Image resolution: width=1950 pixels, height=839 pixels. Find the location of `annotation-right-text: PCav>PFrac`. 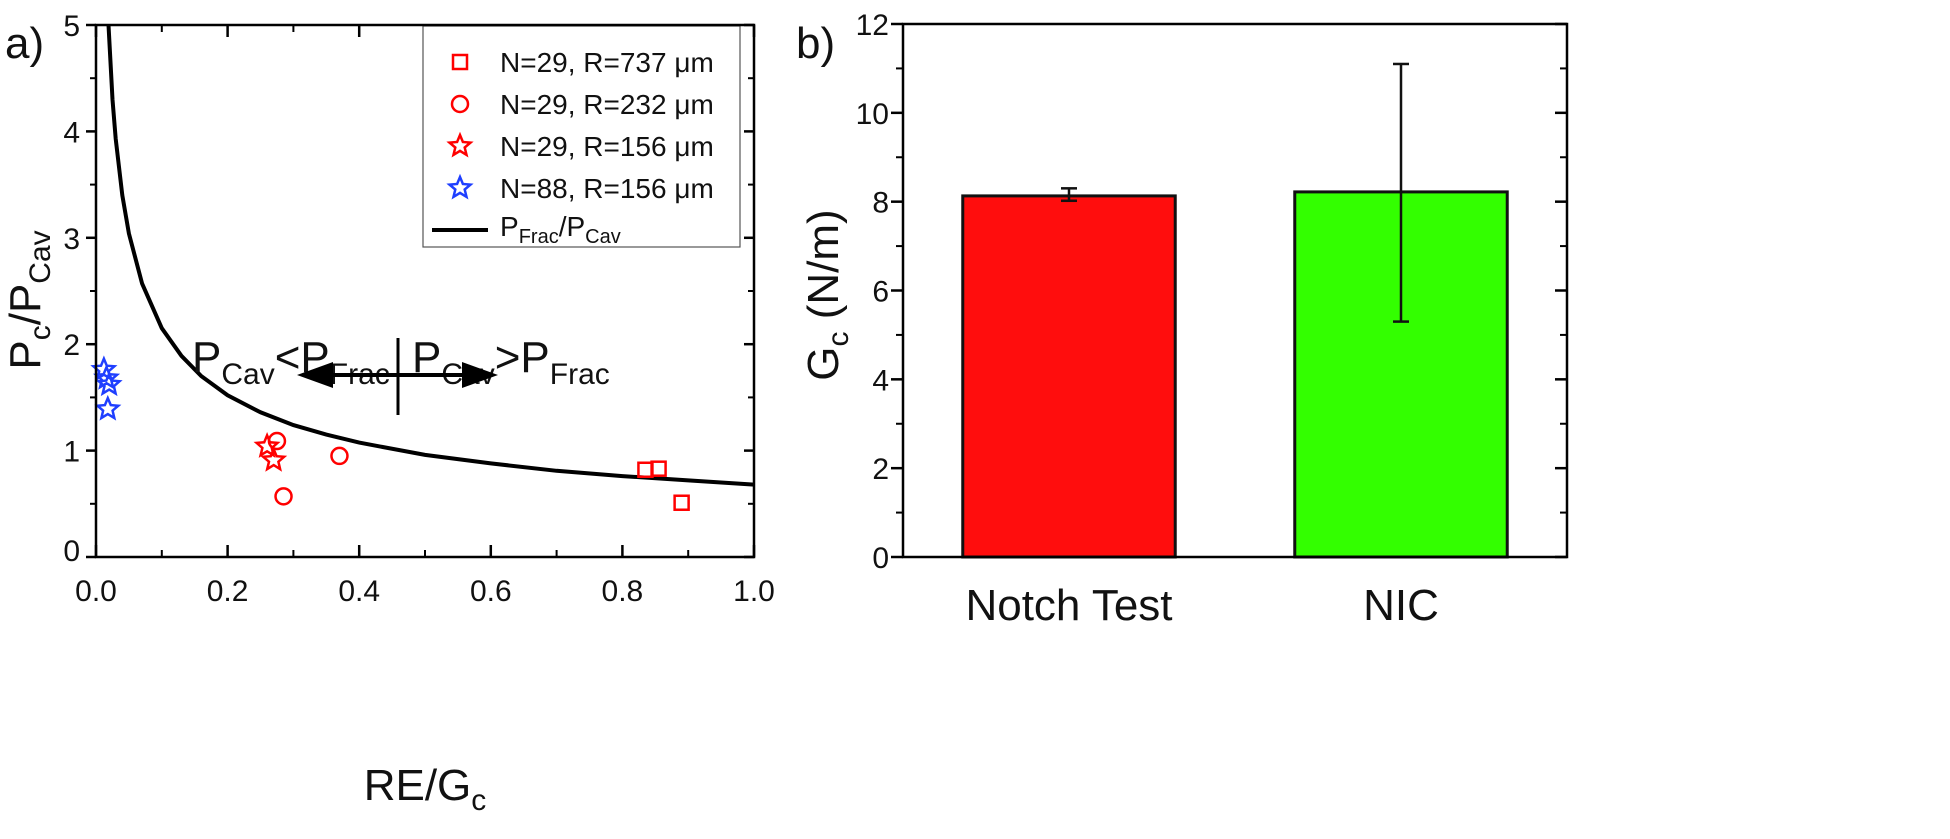

annotation-right-text: PCav>PFrac is located at coordinates (511, 362).